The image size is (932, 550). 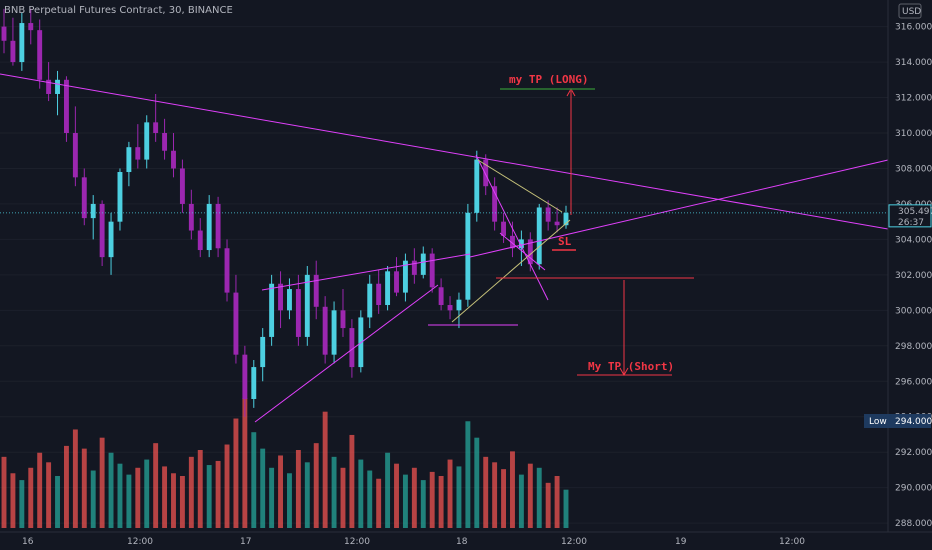 What do you see at coordinates (462, 542) in the screenshot?
I see `time-label: 18` at bounding box center [462, 542].